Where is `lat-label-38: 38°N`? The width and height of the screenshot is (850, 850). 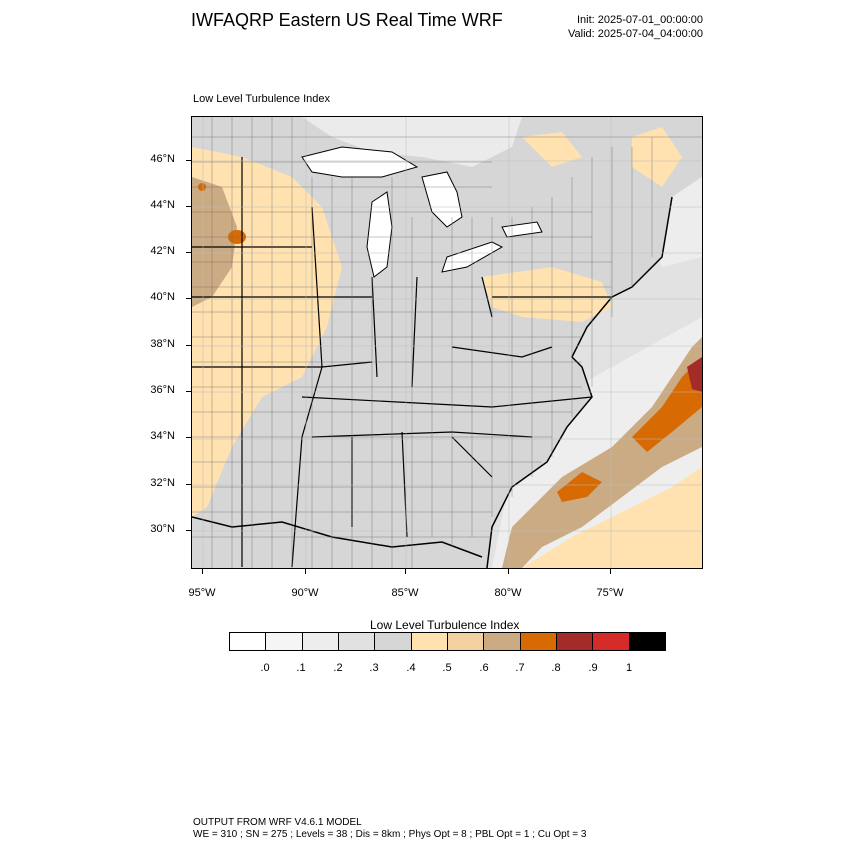
lat-label-38: 38°N is located at coordinates (162, 344).